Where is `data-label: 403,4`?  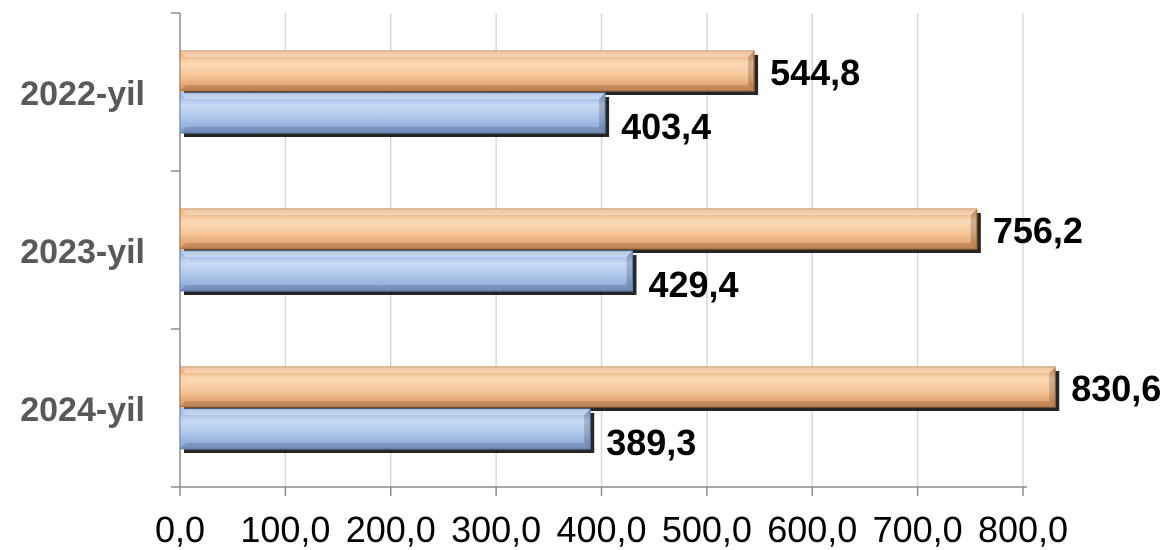
data-label: 403,4 is located at coordinates (666, 126).